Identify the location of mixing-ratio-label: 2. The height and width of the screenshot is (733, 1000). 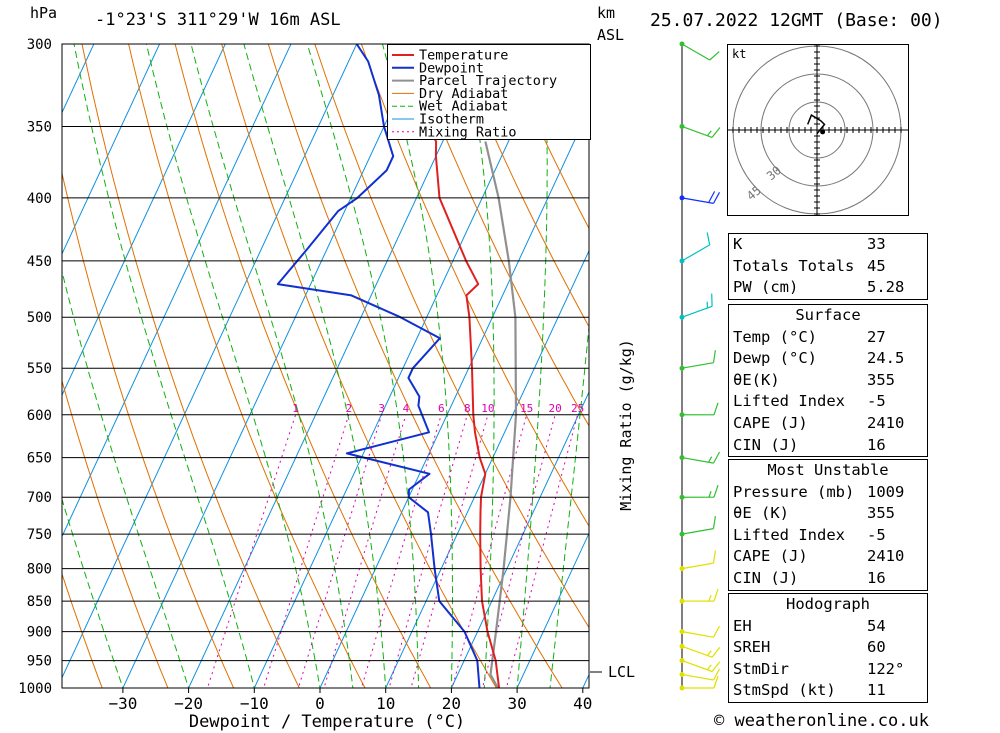
(348, 408).